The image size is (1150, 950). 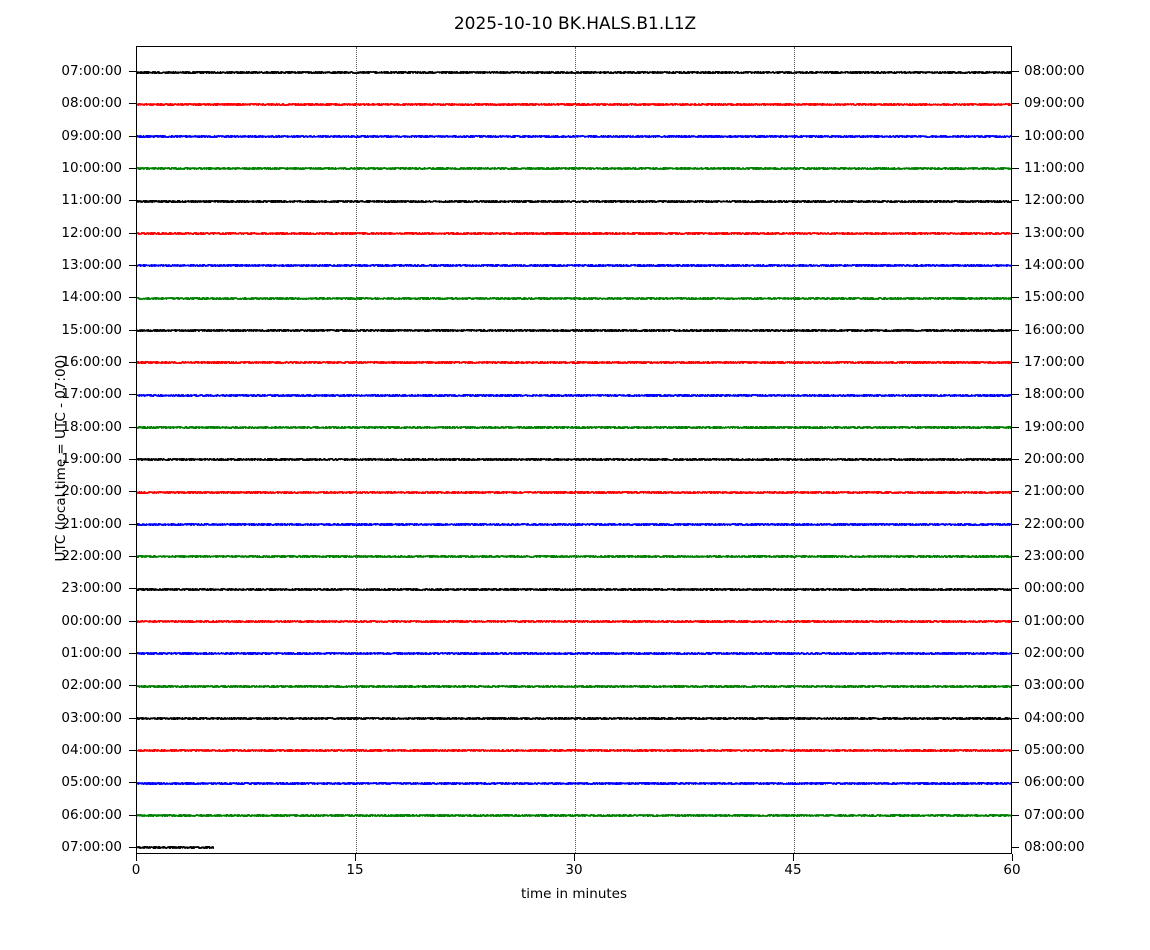 I want to click on y-tick-label-right: 21:00:00, so click(x=1054, y=491).